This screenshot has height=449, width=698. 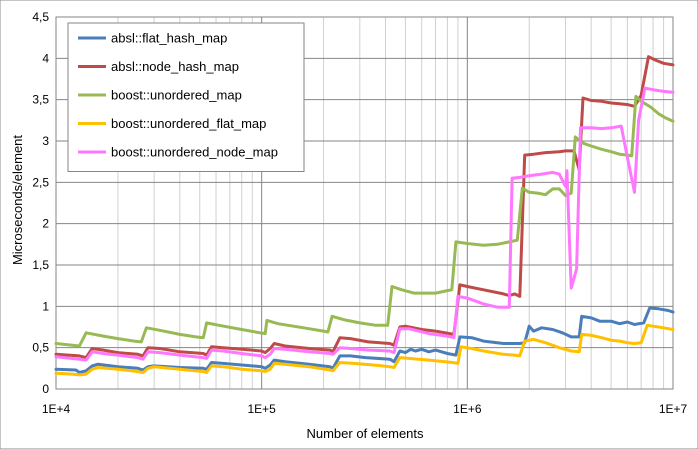 What do you see at coordinates (261, 409) in the screenshot?
I see `x-tick-label: 1E+5` at bounding box center [261, 409].